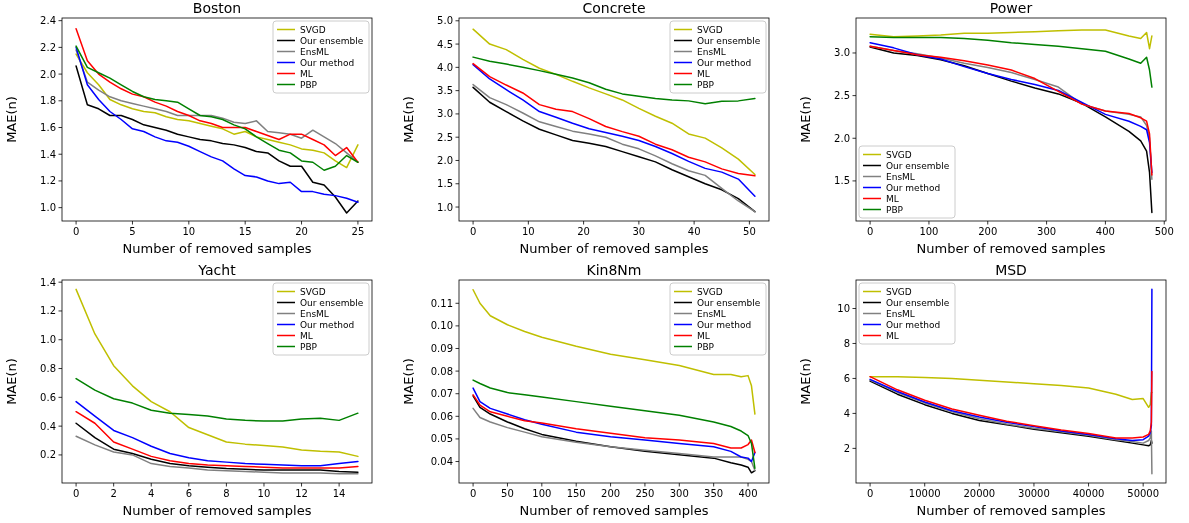  What do you see at coordinates (48, 455) in the screenshot?
I see `y-tick-label: 0.2` at bounding box center [48, 455].